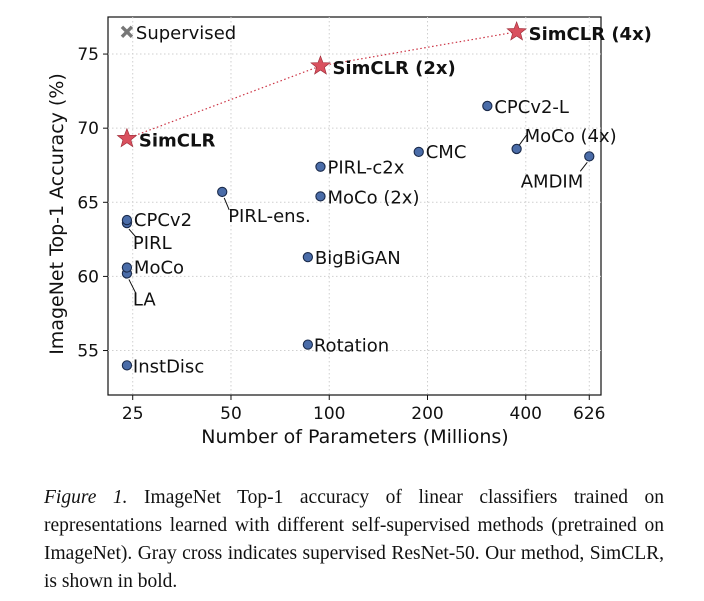 The width and height of the screenshot is (704, 601). What do you see at coordinates (418, 152) in the screenshot?
I see `point-marker-cmc` at bounding box center [418, 152].